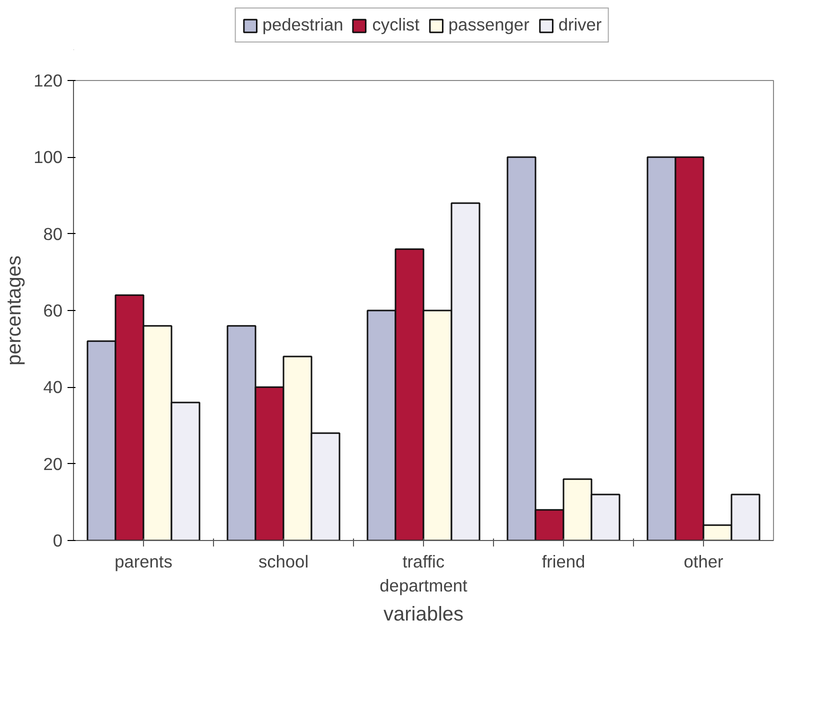 The height and width of the screenshot is (701, 834). Describe the element at coordinates (53, 310) in the screenshot. I see `y-tick-label: 60` at that location.